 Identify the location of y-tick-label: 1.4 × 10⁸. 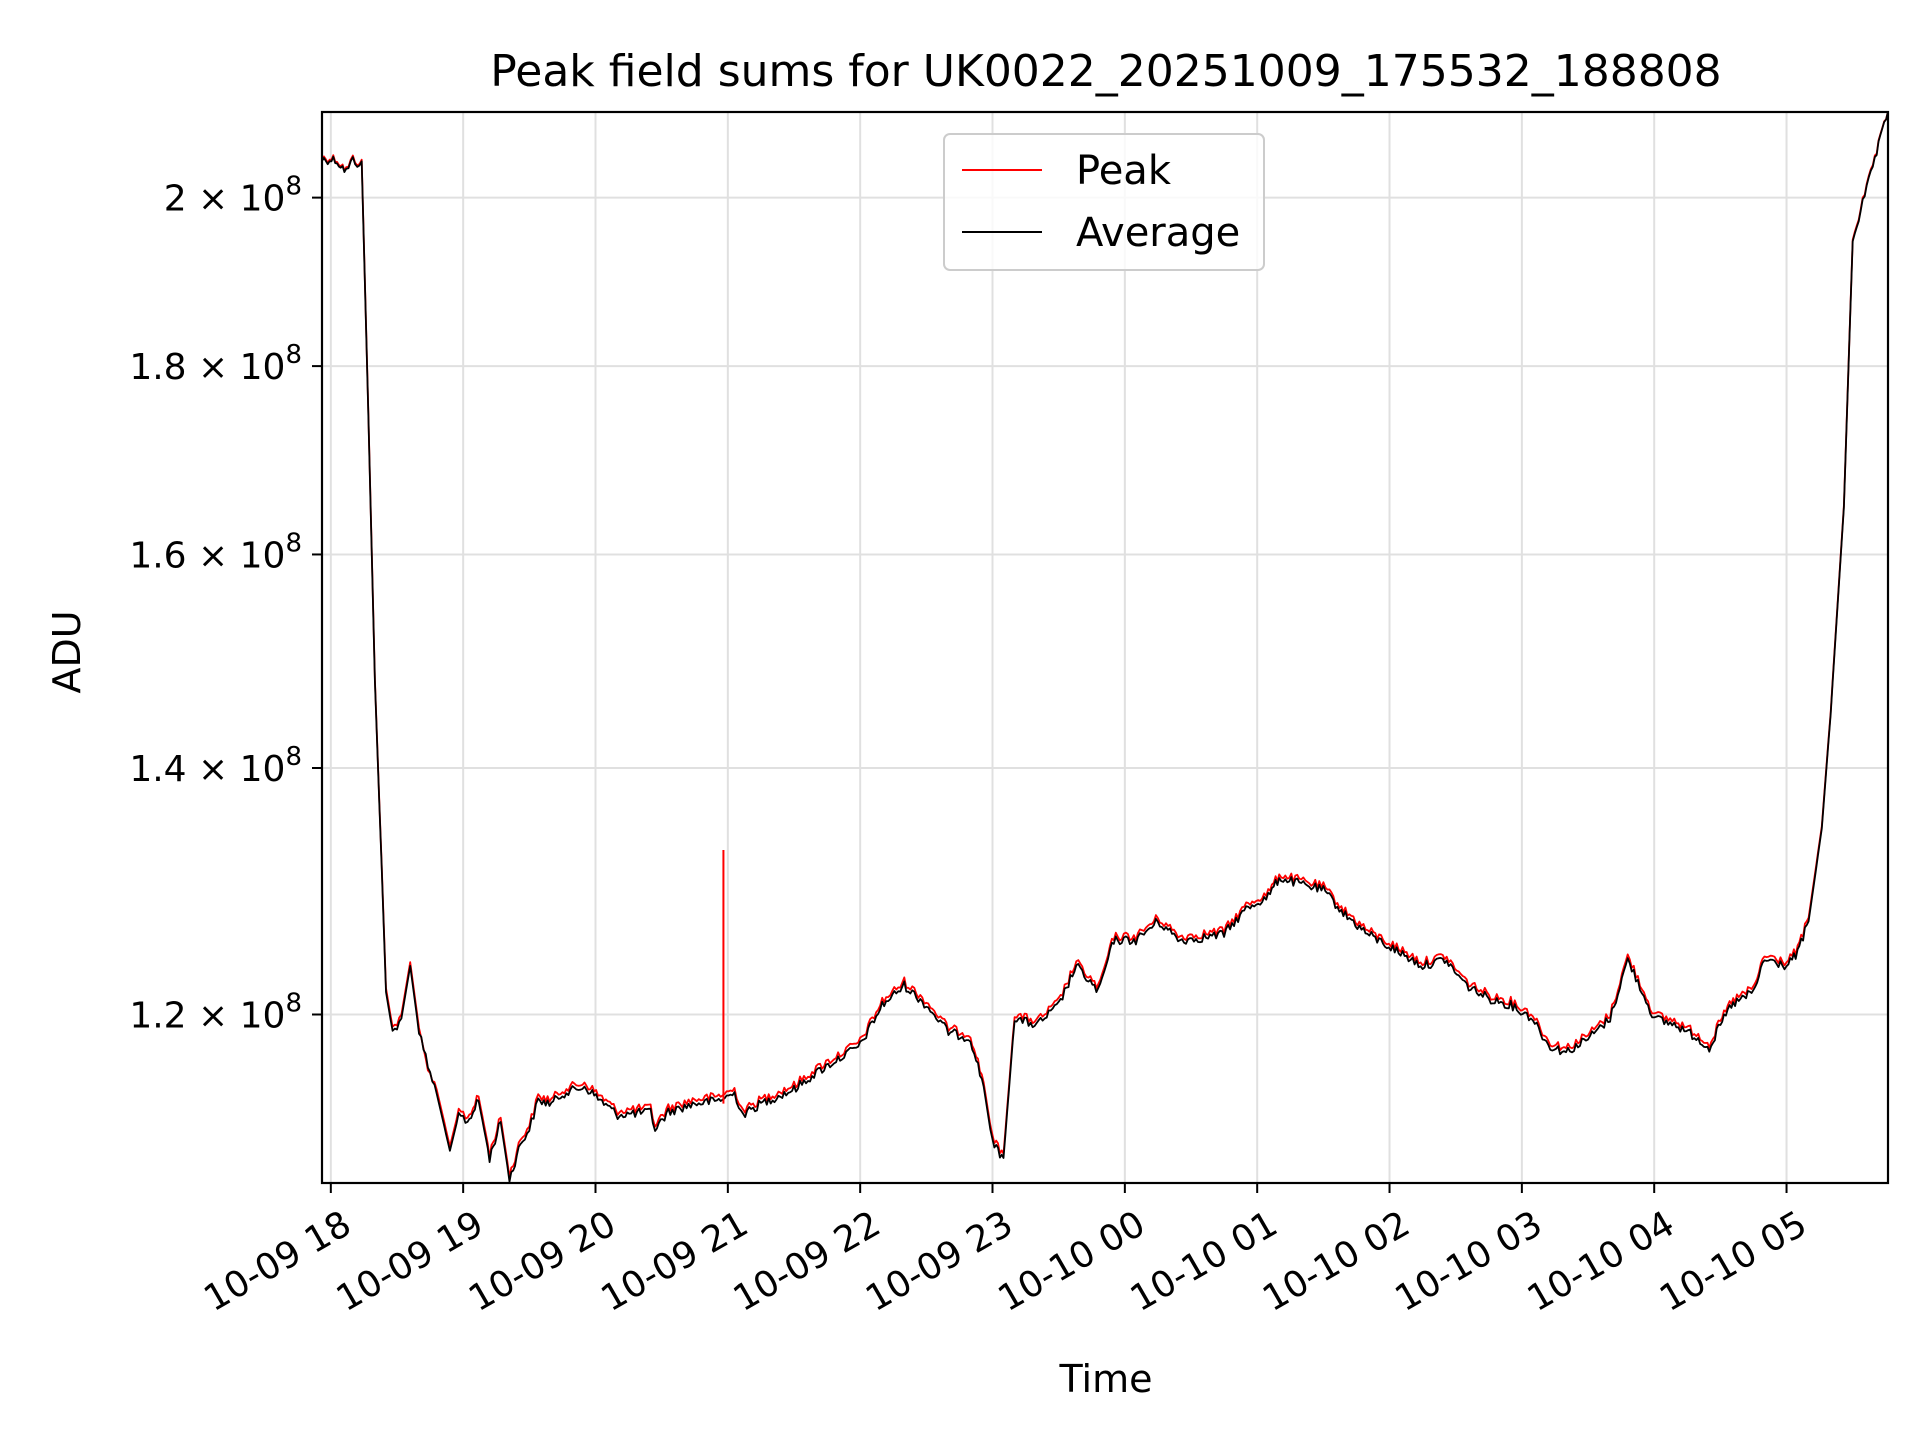
(215, 766).